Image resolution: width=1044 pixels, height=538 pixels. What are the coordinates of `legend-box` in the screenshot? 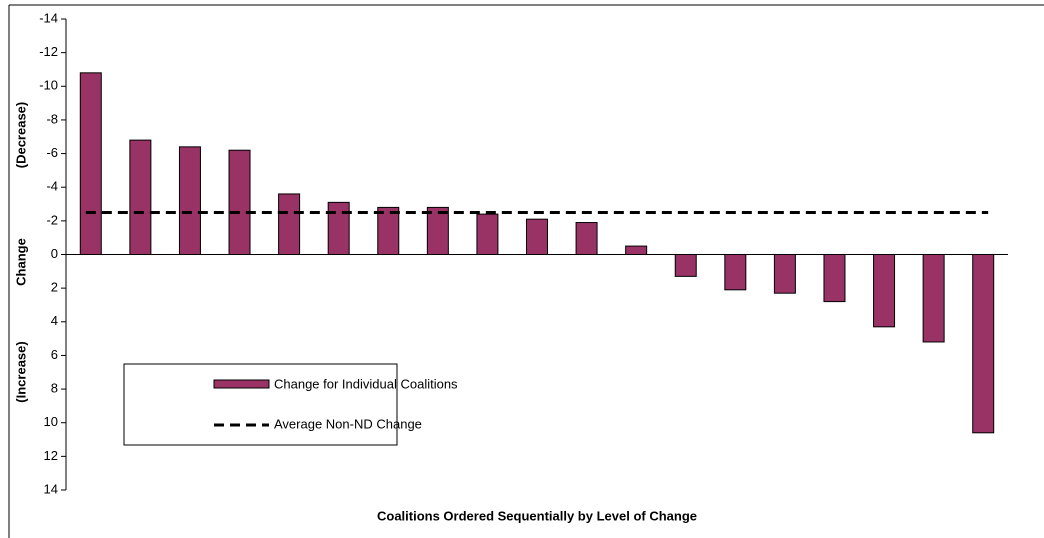 It's located at (260, 404).